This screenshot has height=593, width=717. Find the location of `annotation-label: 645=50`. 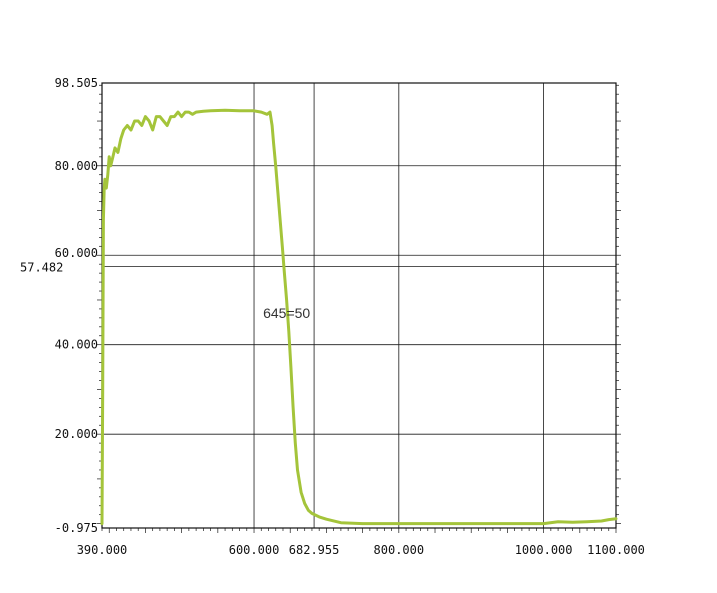

annotation-label: 645=50 is located at coordinates (286, 313).